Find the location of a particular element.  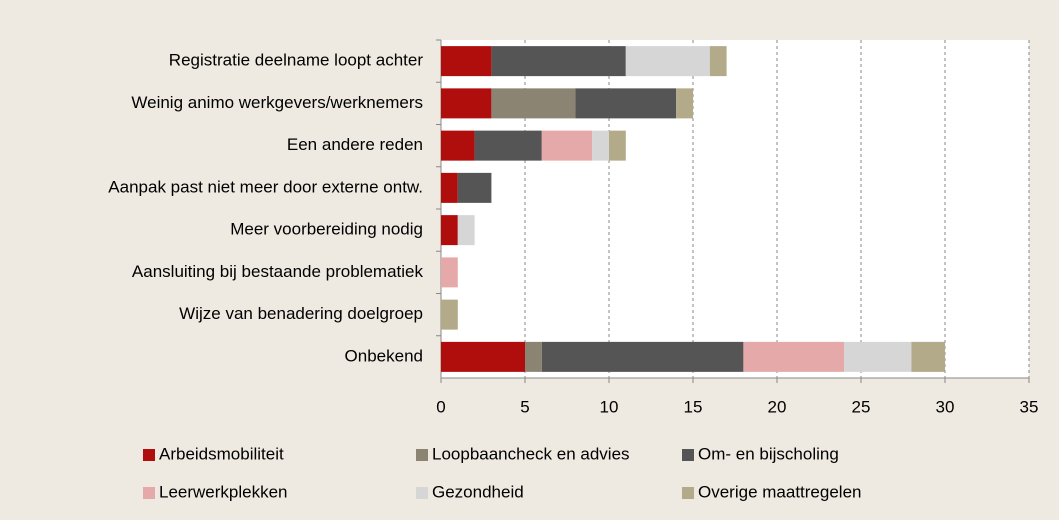

y-tick-label: Wijze van benadering doelgroep is located at coordinates (301, 313).